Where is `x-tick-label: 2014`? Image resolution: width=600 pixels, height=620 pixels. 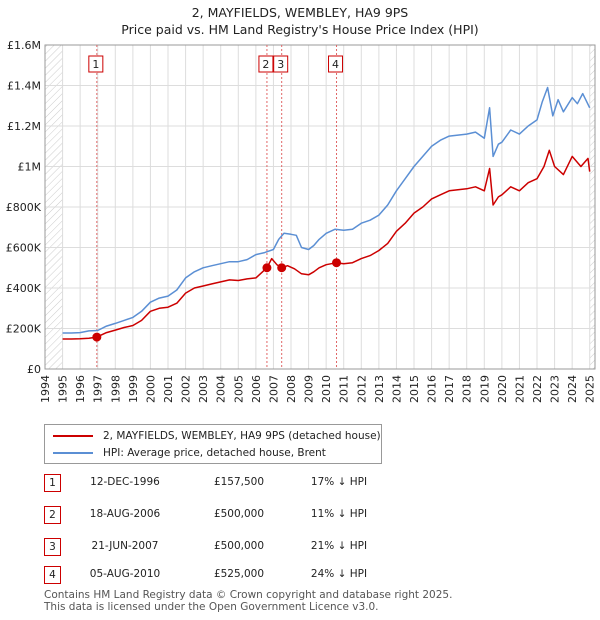
x-tick-label: 2014 is located at coordinates (396, 389).